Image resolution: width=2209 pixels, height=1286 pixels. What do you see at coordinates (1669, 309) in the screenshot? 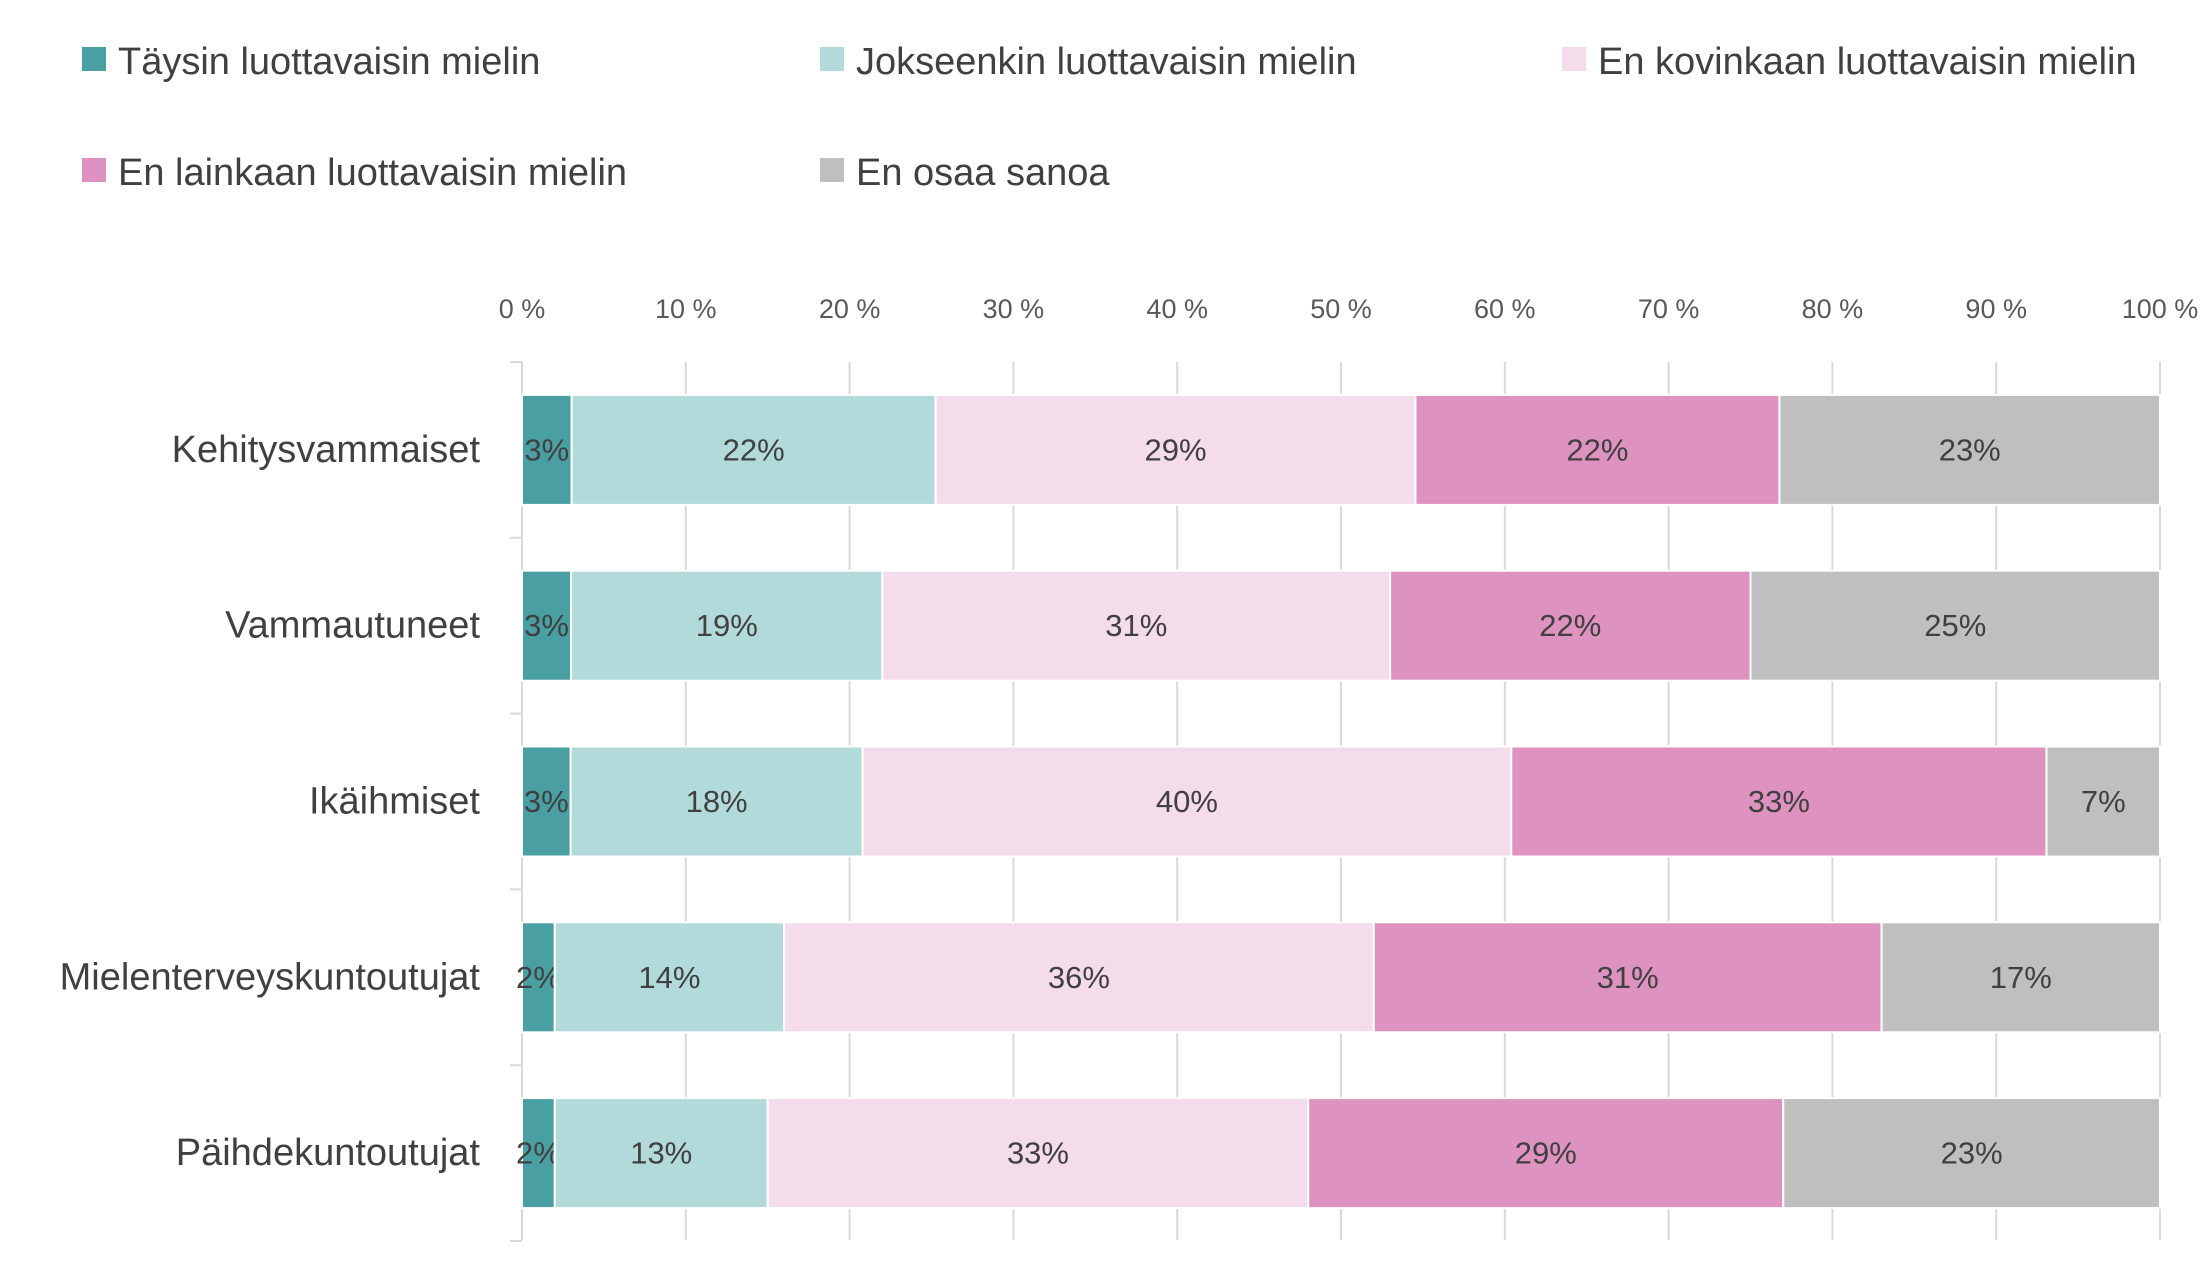
I see `x-tick-label: 70 %` at bounding box center [1669, 309].